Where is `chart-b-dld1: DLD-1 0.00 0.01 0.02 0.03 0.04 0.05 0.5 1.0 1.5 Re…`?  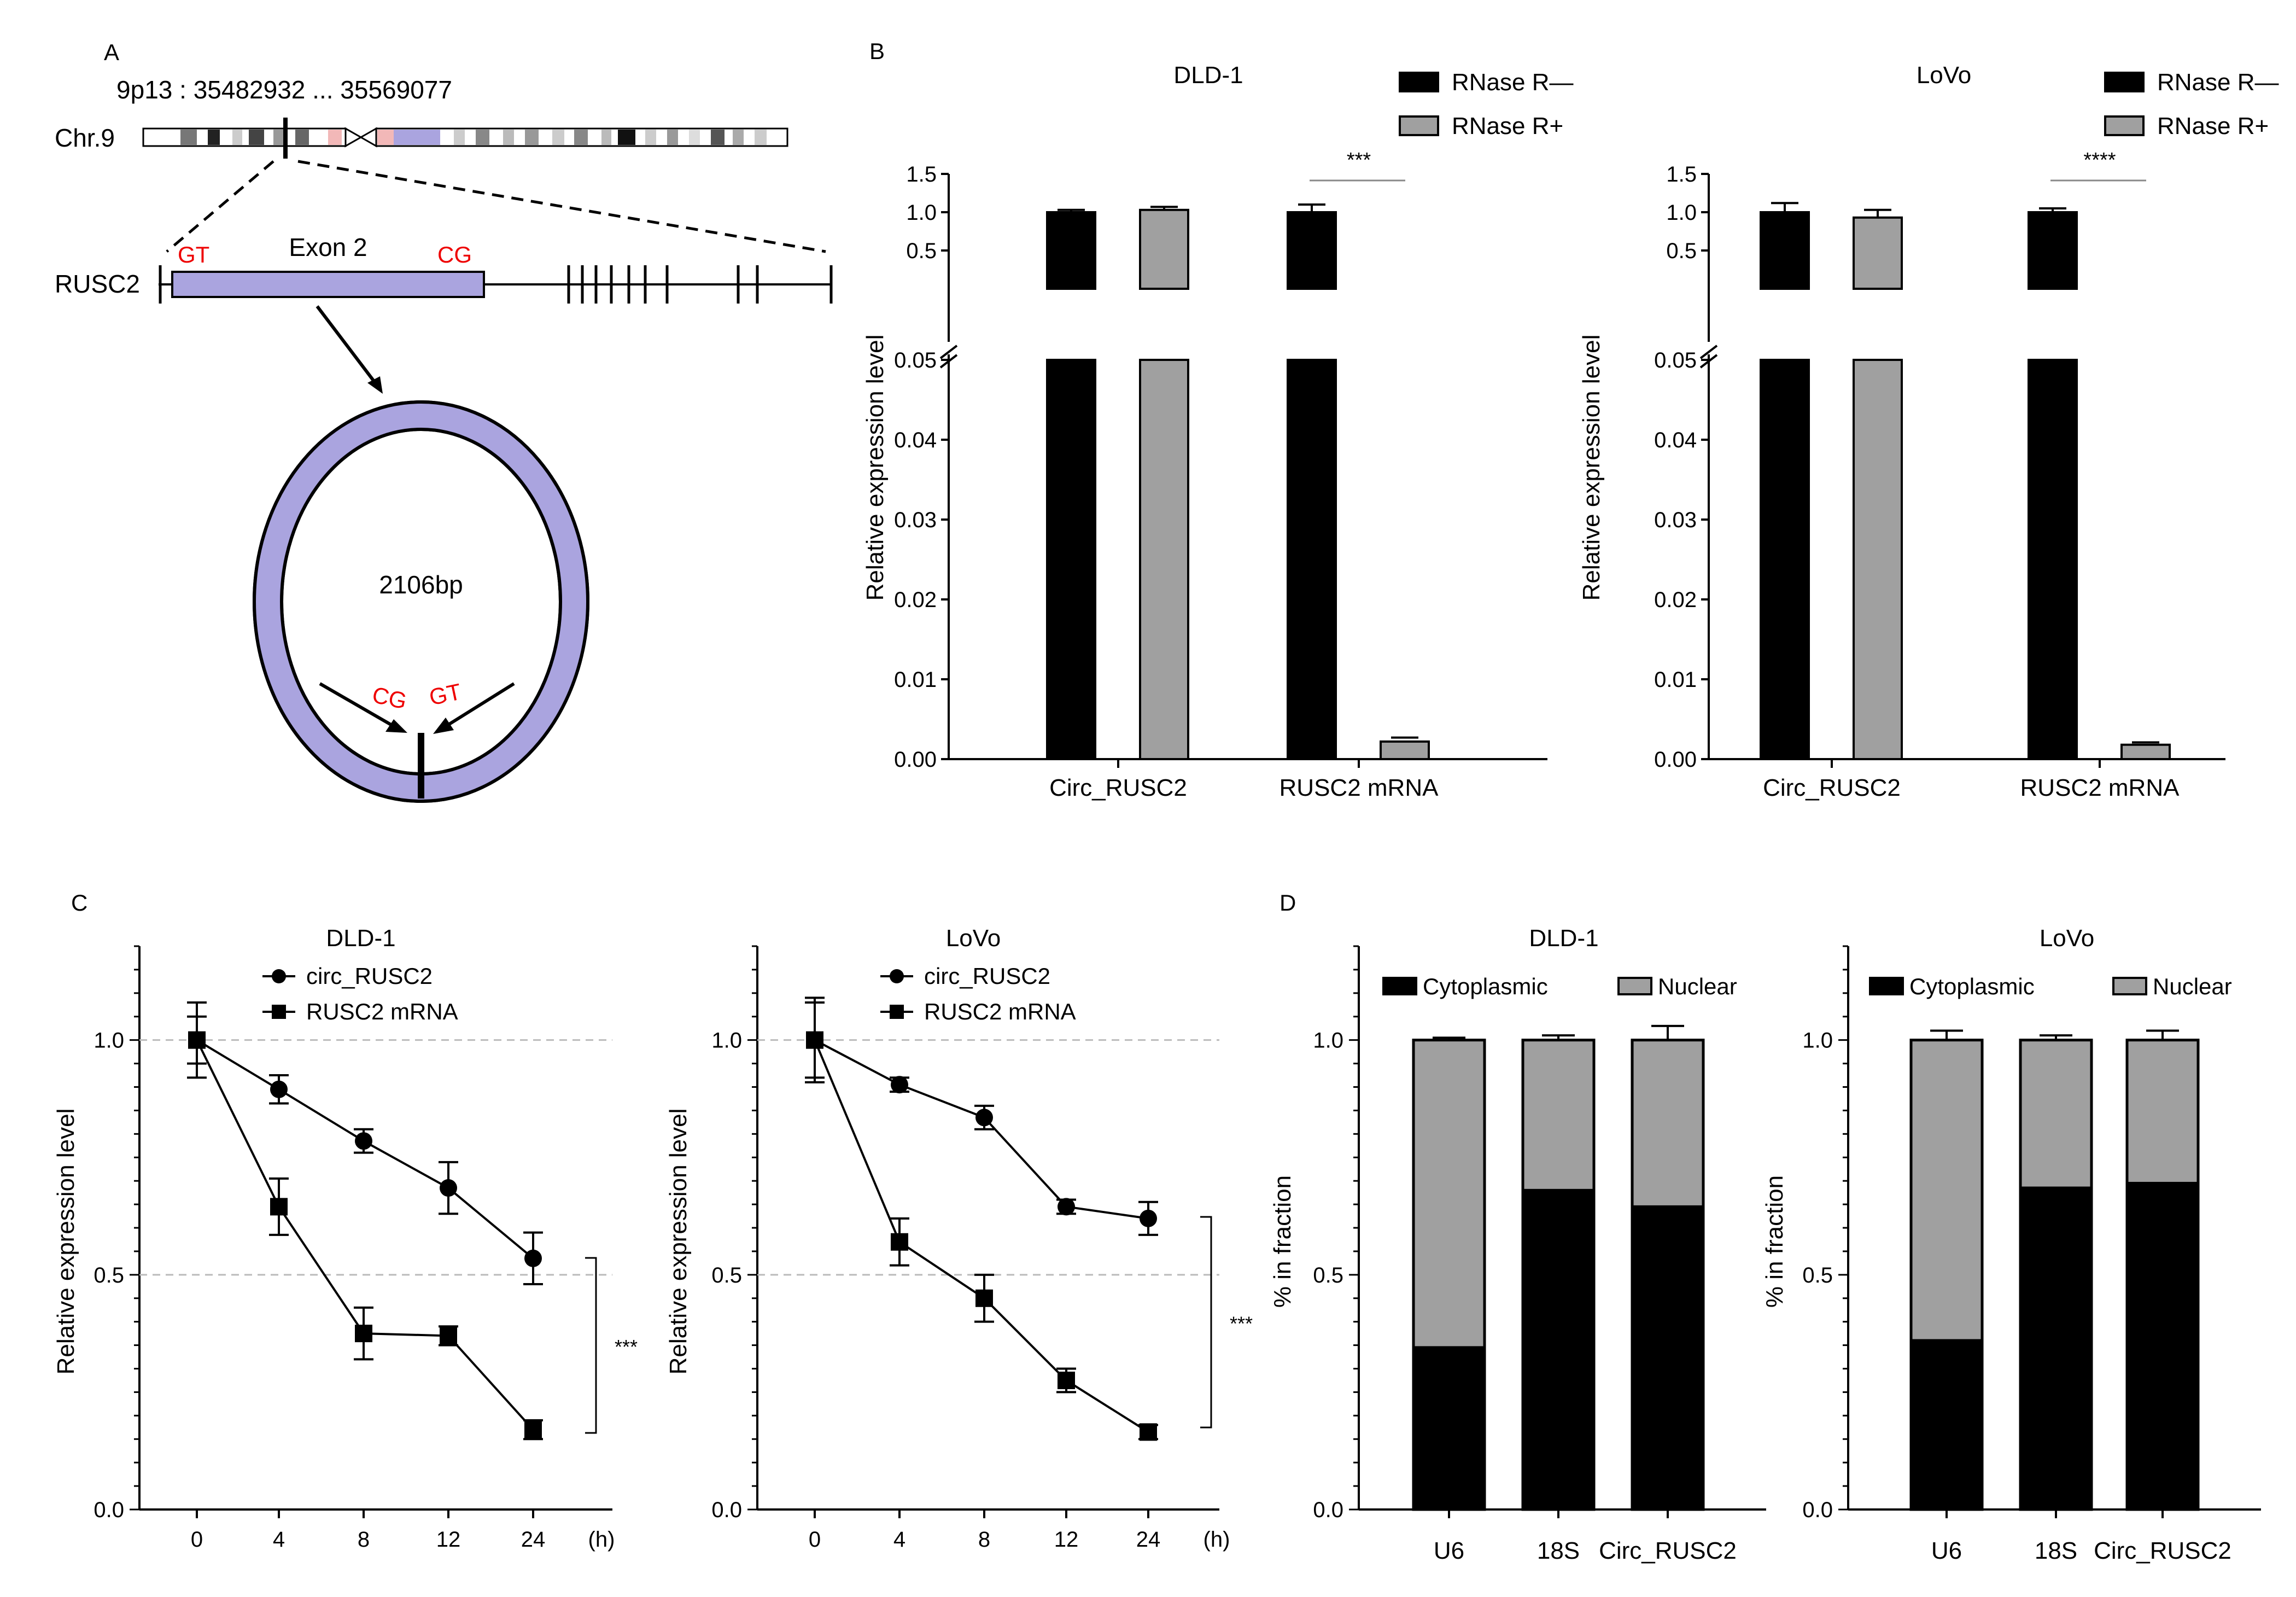 chart-b-dld1: DLD-1 0.00 0.01 0.02 0.03 0.04 0.05 0.5 1.0 1.5 Re… is located at coordinates (1218, 431).